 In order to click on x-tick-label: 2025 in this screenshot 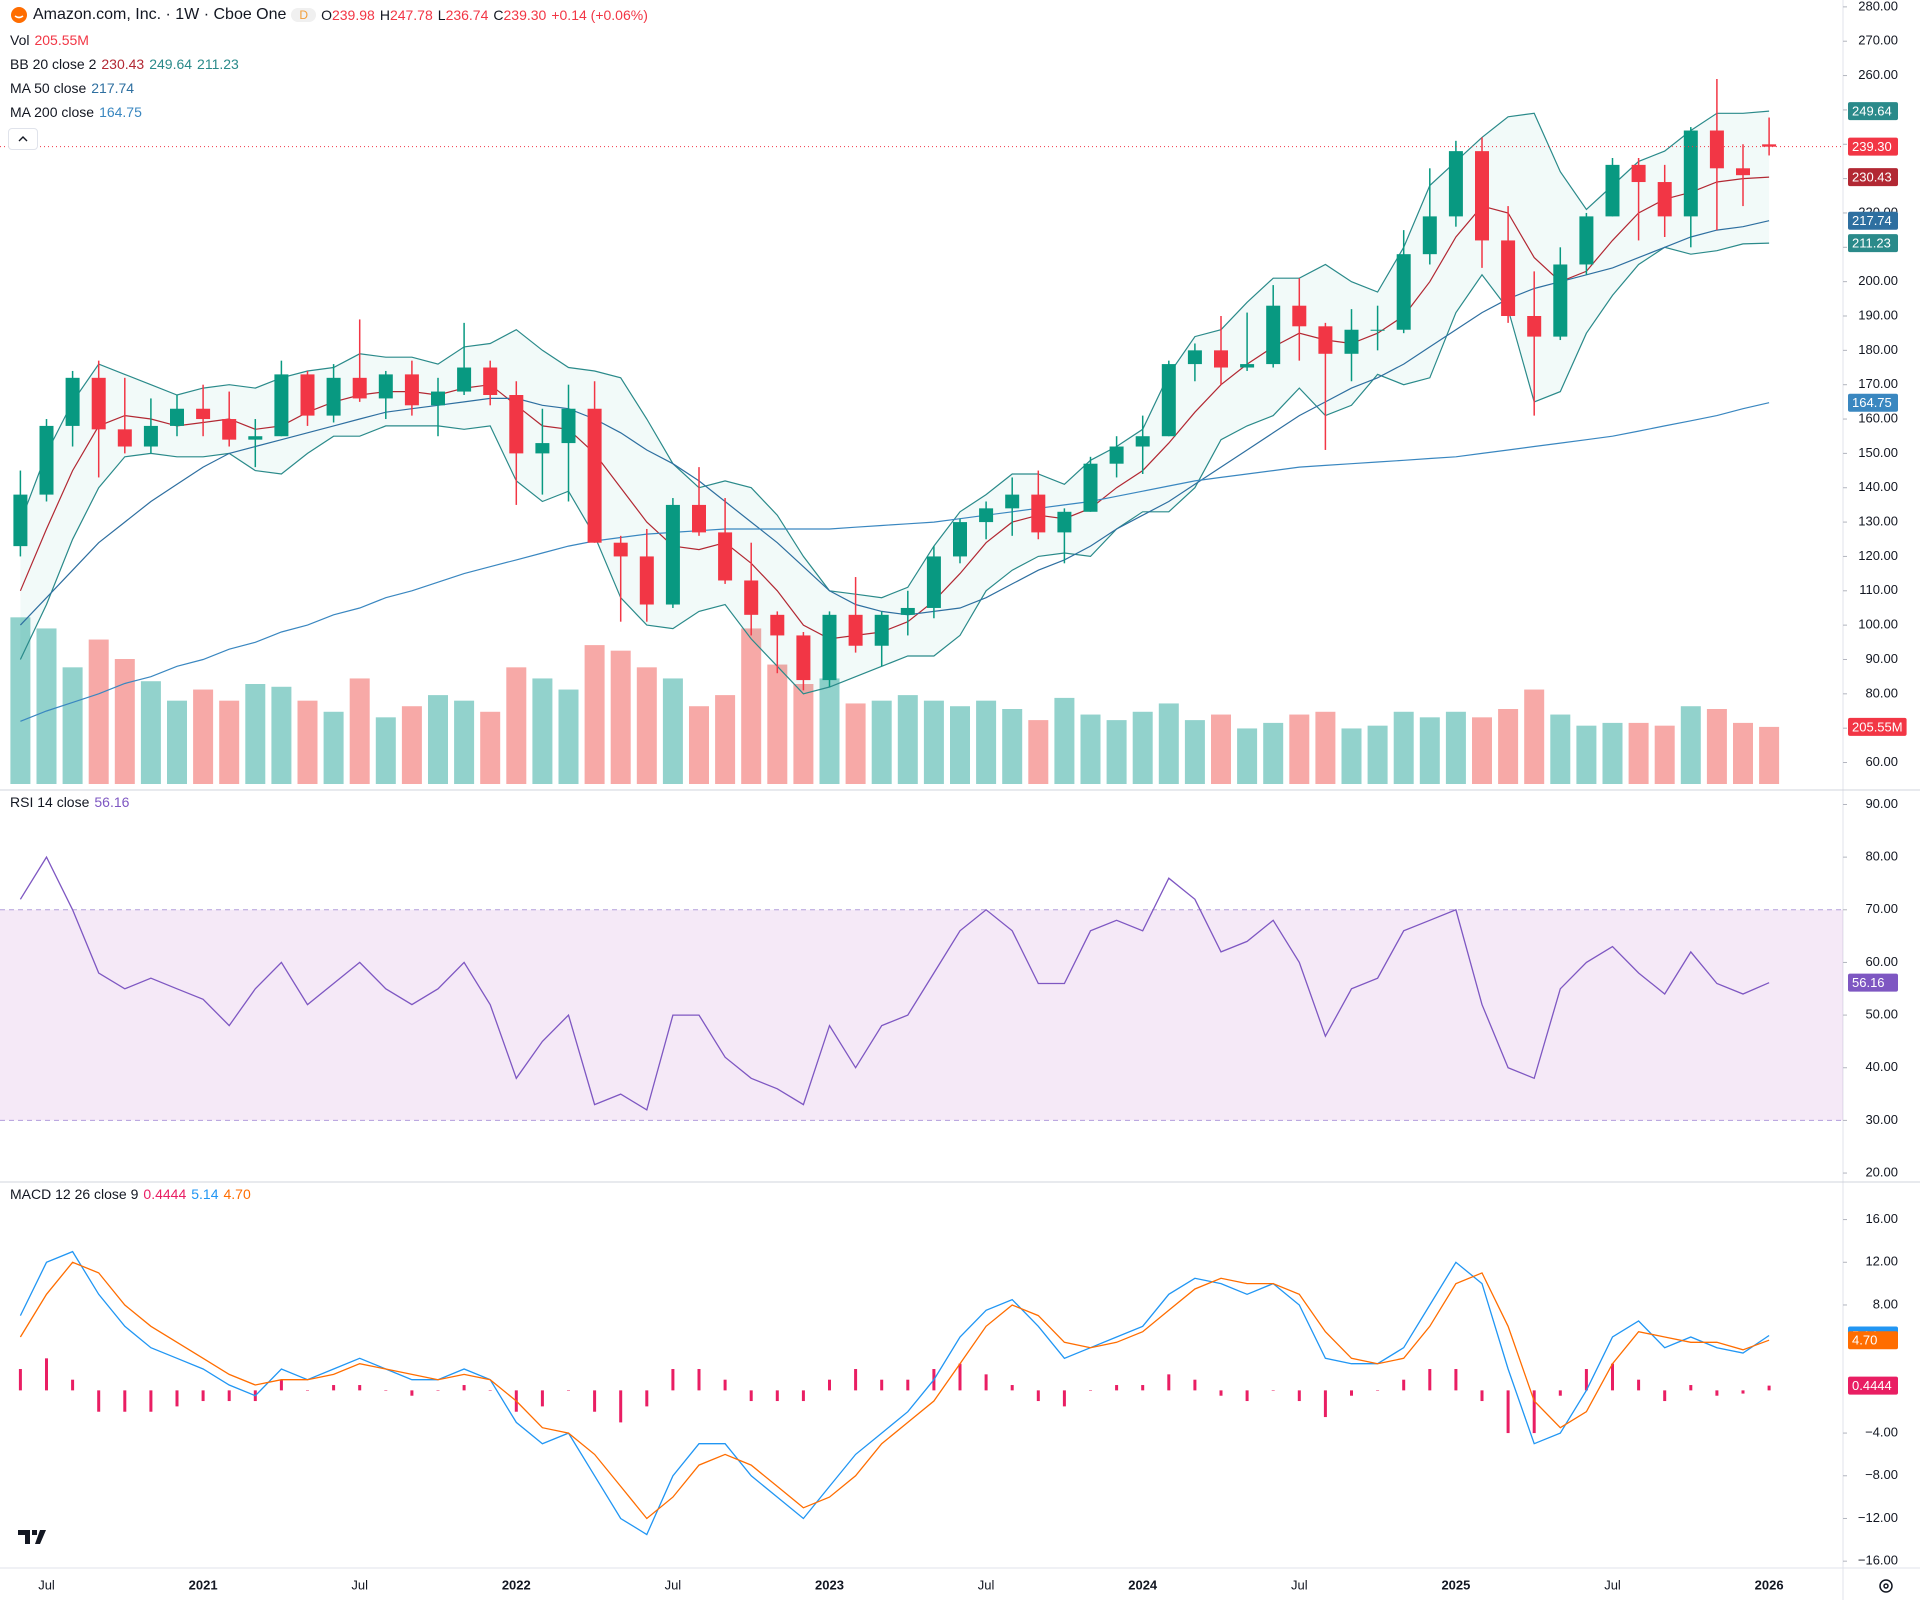, I will do `click(1455, 1584)`.